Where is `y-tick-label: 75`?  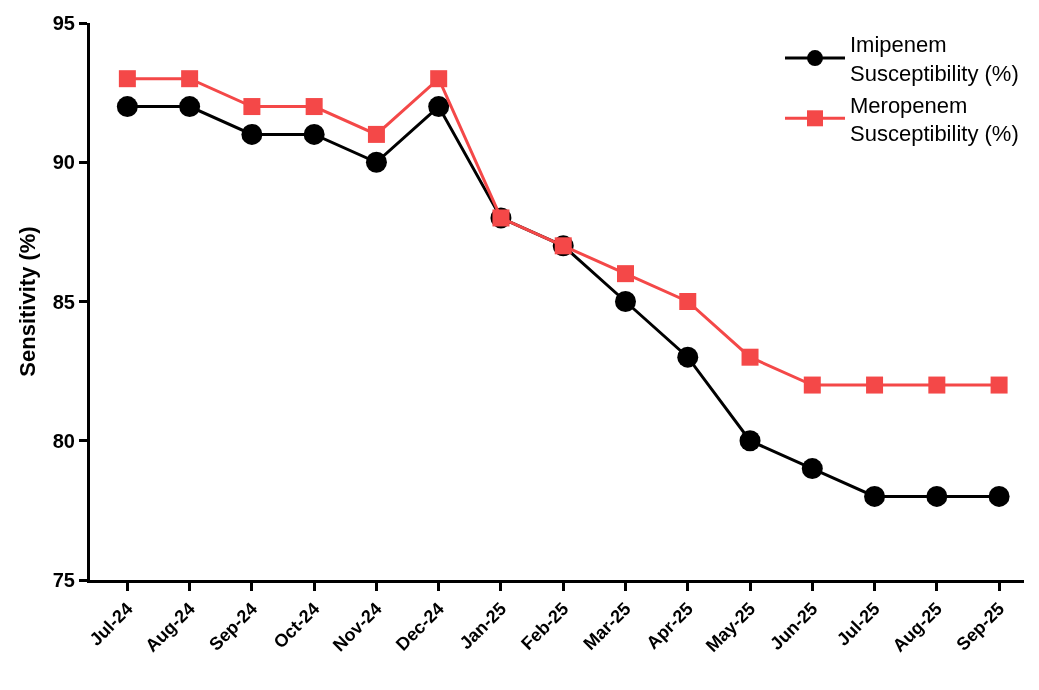
y-tick-label: 75 is located at coordinates (63, 580).